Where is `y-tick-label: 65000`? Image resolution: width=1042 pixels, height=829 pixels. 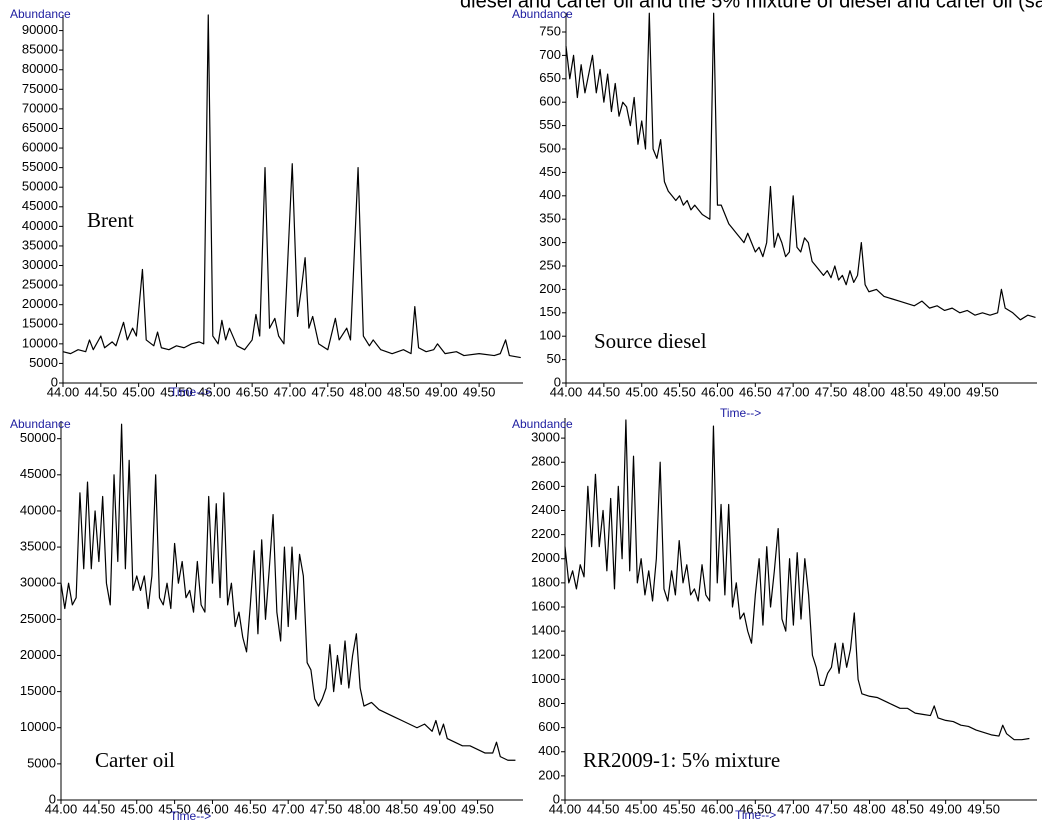
y-tick-label: 65000 is located at coordinates (40, 127).